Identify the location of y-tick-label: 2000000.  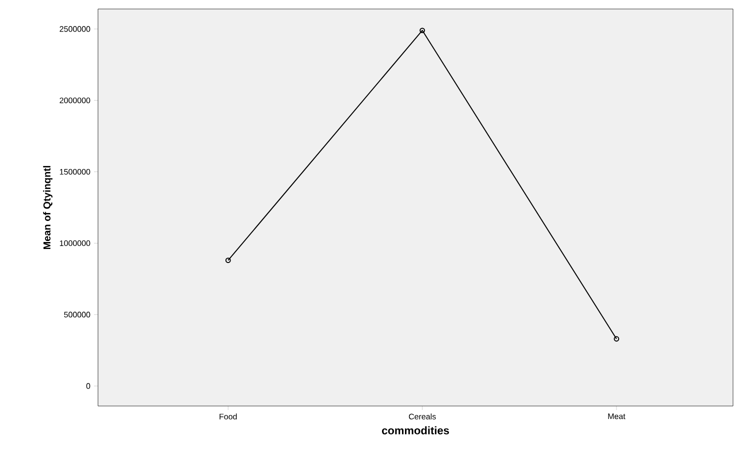
(75, 101).